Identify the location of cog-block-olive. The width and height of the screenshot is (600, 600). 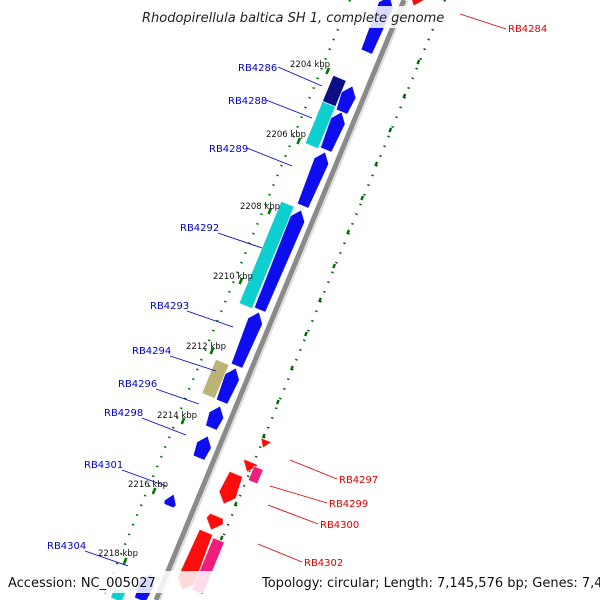
(215, 379).